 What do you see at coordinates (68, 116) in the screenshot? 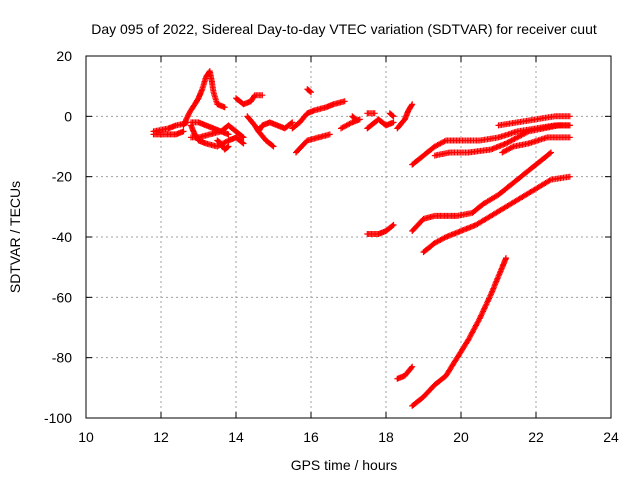
I see `y-tick-label: 0` at bounding box center [68, 116].